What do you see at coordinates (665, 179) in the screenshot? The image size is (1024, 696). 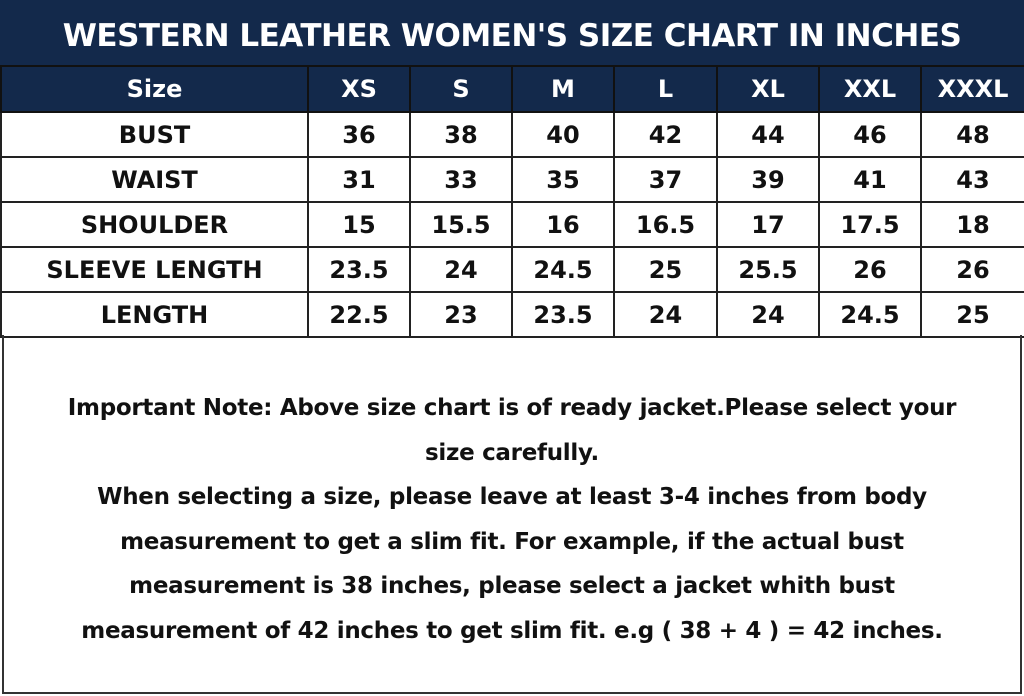 I see `table-cell: 37` at bounding box center [665, 179].